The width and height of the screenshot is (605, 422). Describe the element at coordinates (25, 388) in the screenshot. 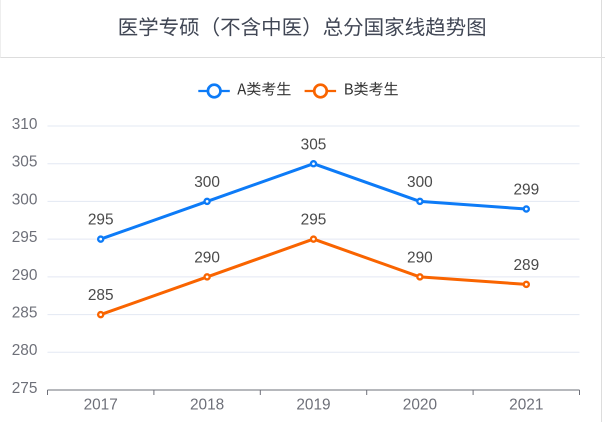

I see `svg-text: 275` at that location.